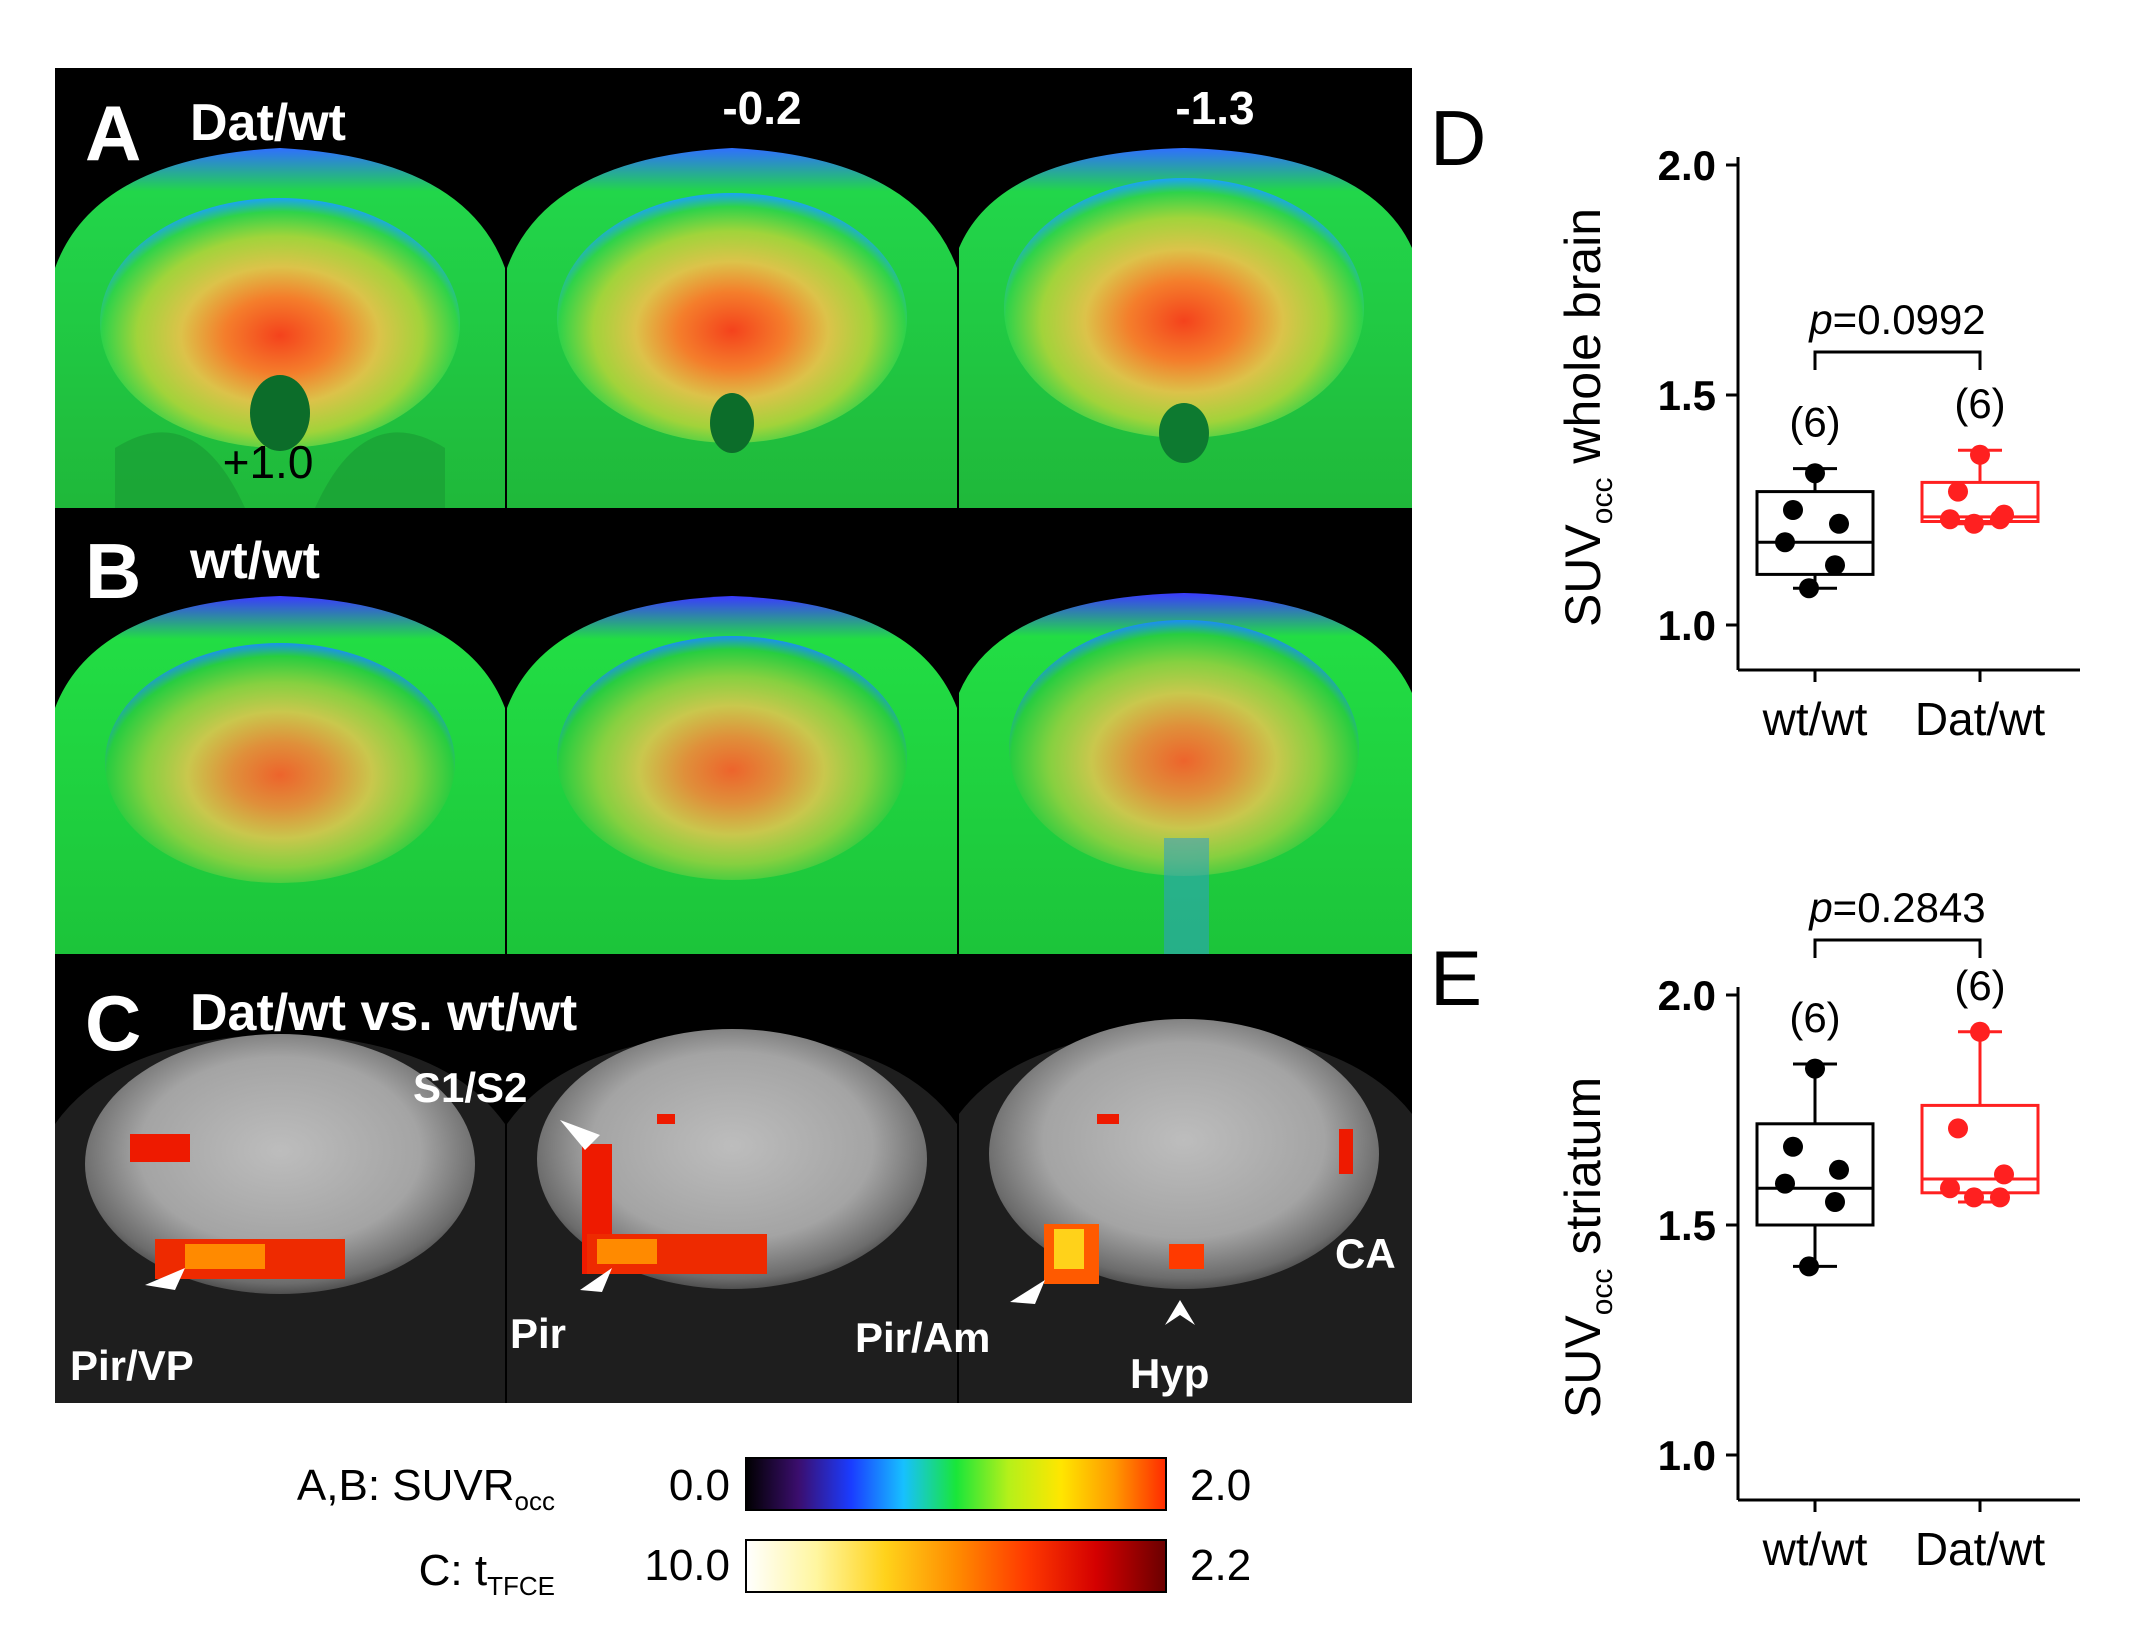 This screenshot has width=2137, height=1651. Describe the element at coordinates (1365, 1253) in the screenshot. I see `annotation-ca: CA` at that location.